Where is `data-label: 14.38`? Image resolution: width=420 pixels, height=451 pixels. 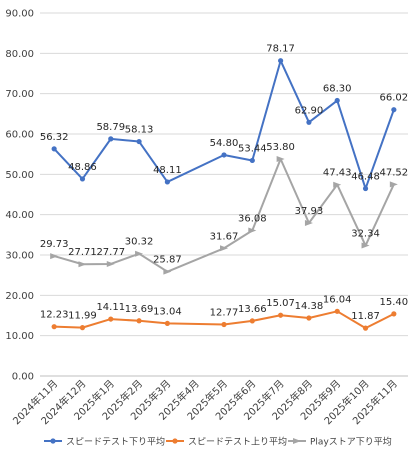 data-label: 14.38 is located at coordinates (309, 306).